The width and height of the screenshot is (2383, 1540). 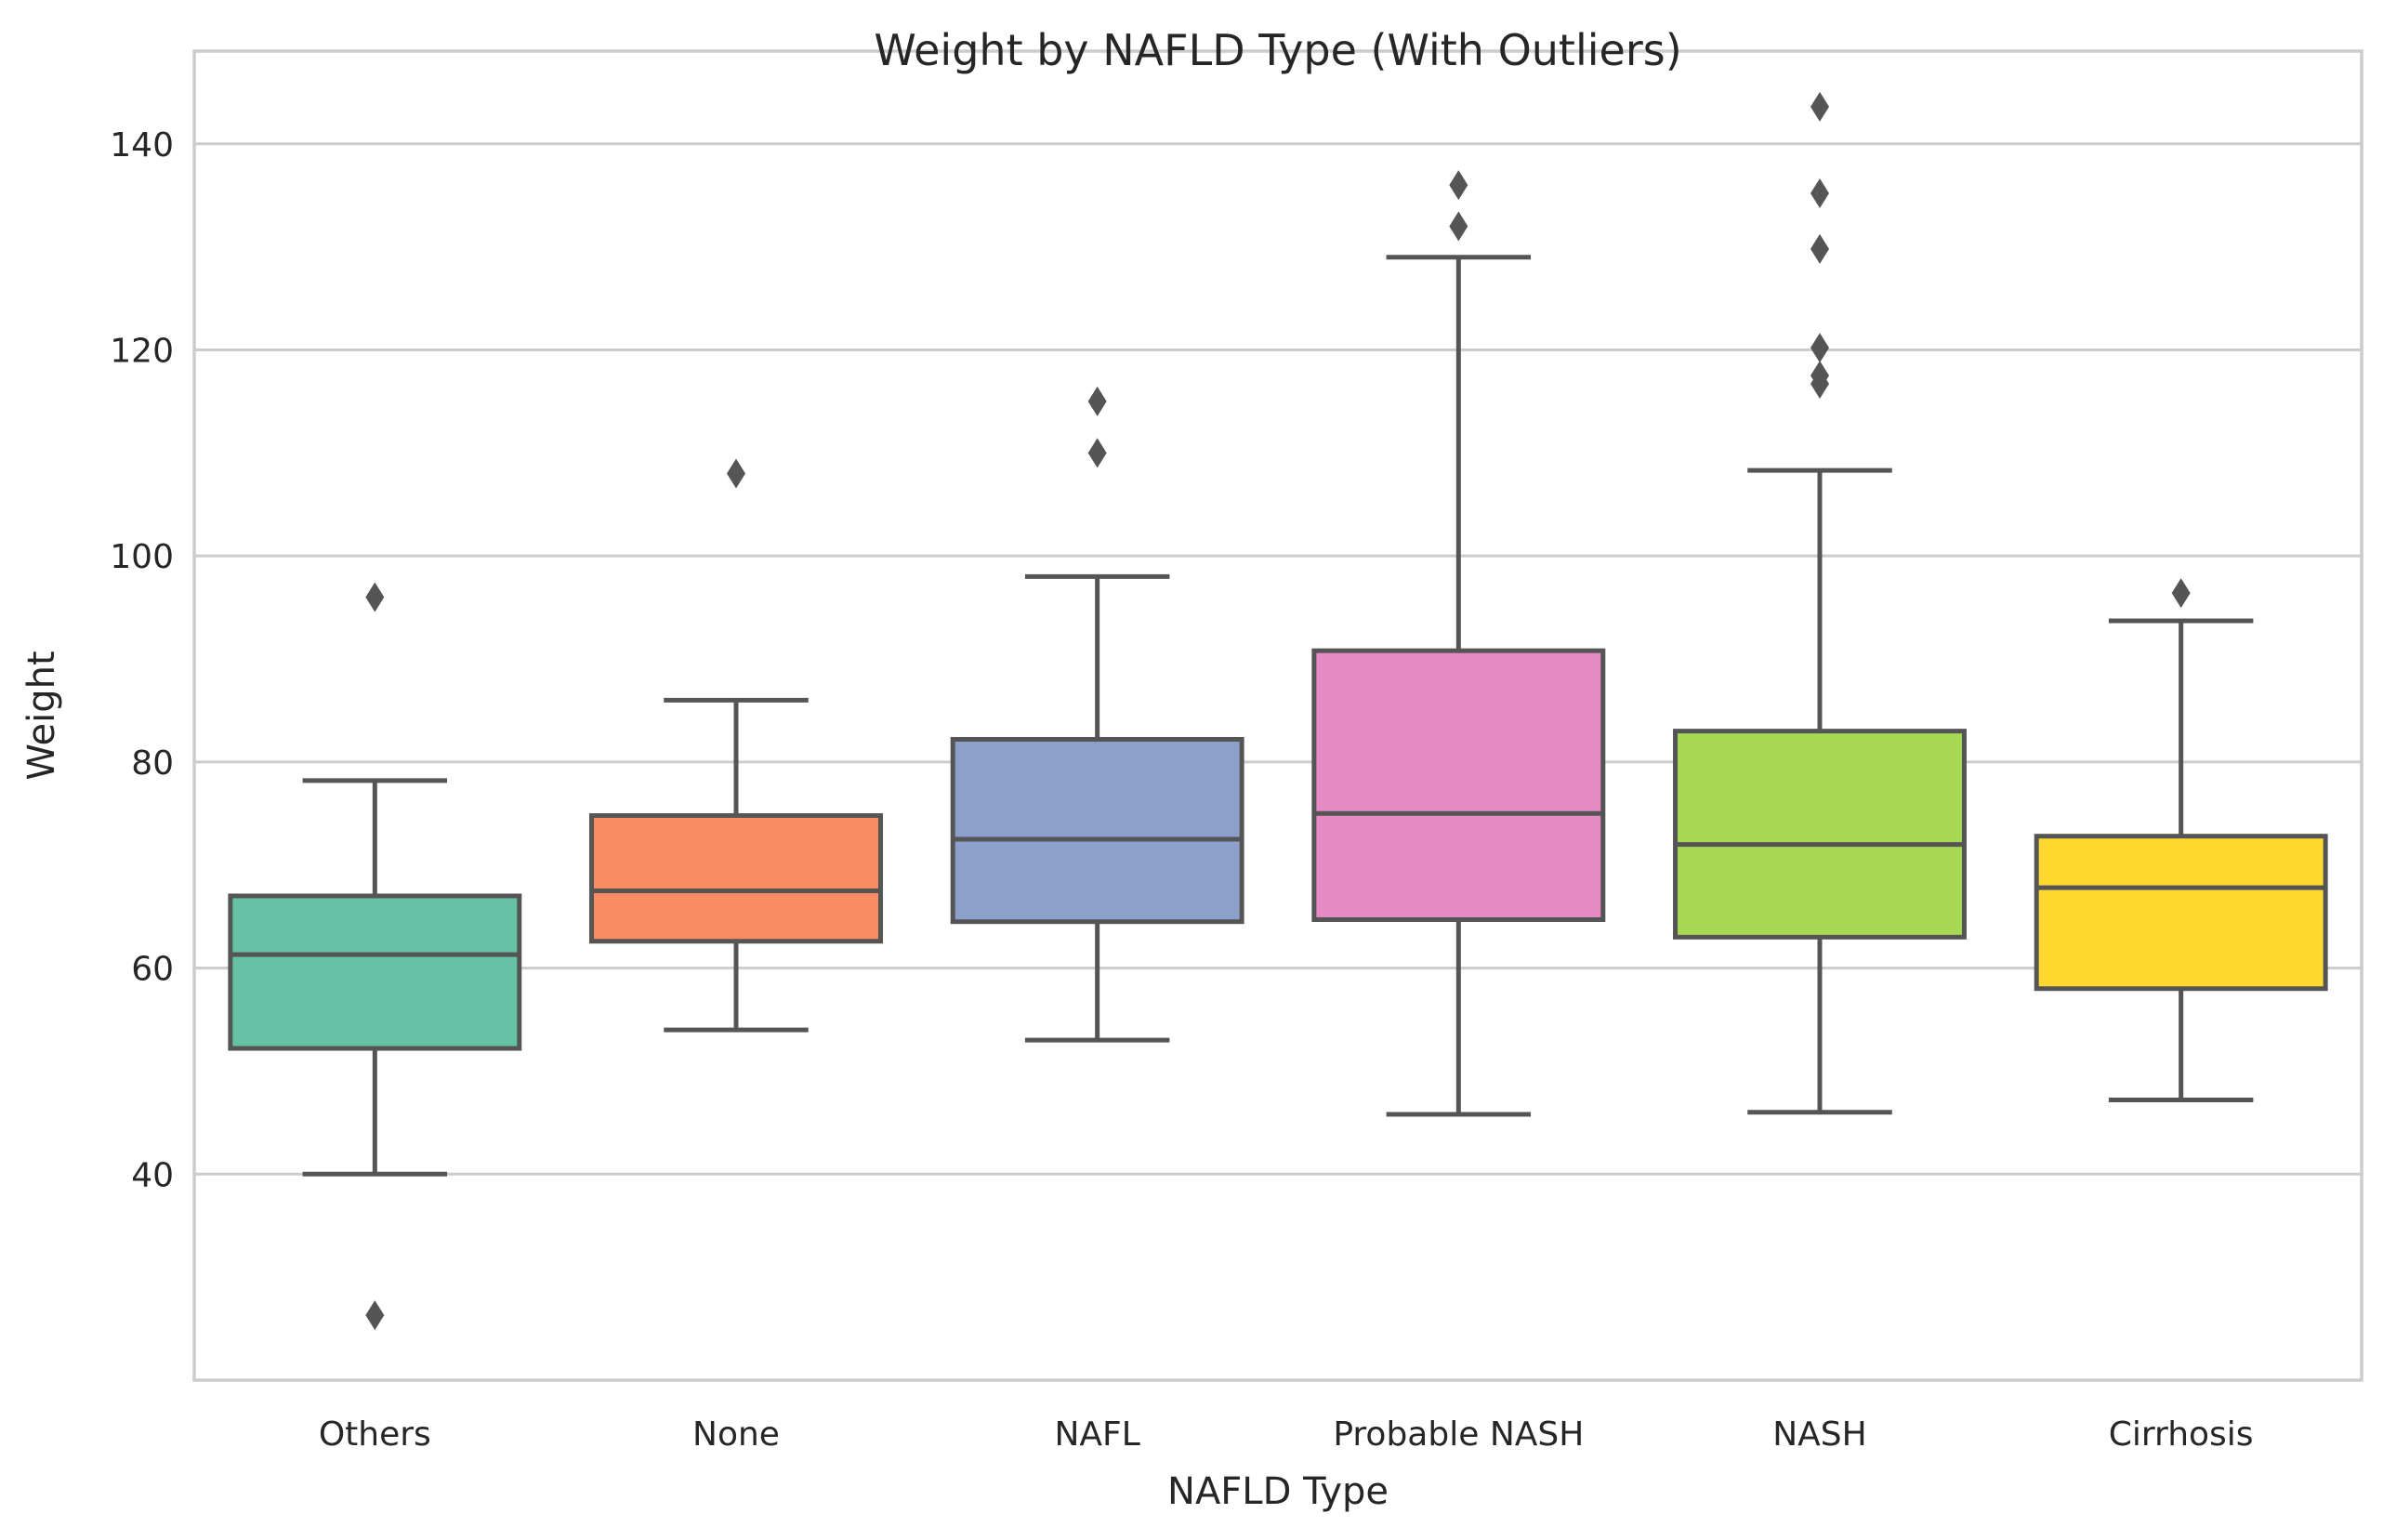 What do you see at coordinates (375, 1435) in the screenshot?
I see `x-tick-label: Others` at bounding box center [375, 1435].